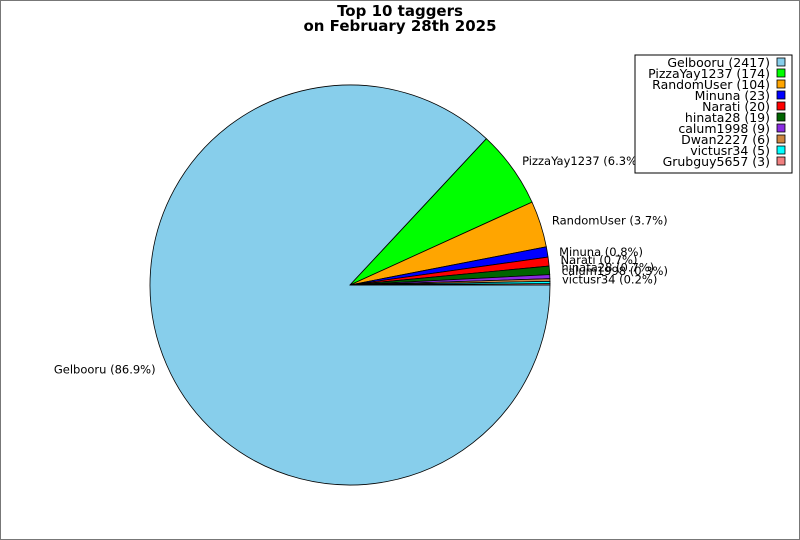 This screenshot has height=540, width=800. Describe the element at coordinates (450, 284) in the screenshot. I see `pie-slice-grubguy5657` at that location.